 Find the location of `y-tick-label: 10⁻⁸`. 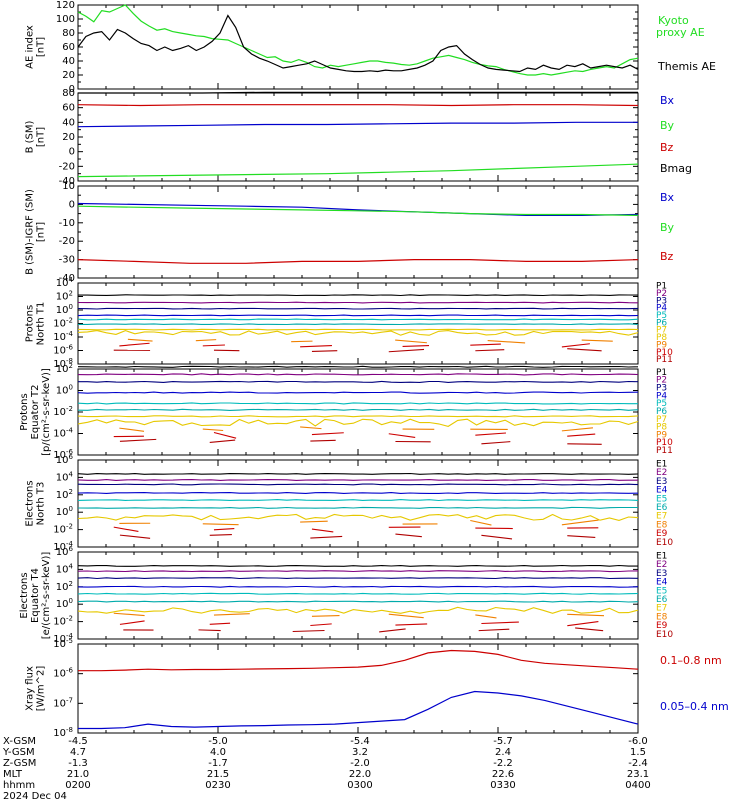

y-tick-label: 10⁻⁸ is located at coordinates (63, 363).